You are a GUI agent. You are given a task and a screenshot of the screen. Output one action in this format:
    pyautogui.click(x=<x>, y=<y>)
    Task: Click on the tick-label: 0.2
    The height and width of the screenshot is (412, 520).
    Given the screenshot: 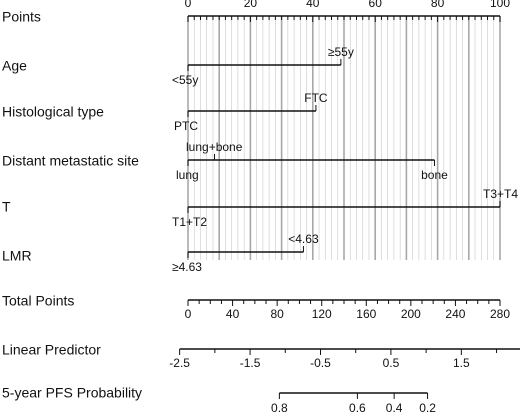 What is the action you would take?
    pyautogui.click(x=427, y=406)
    